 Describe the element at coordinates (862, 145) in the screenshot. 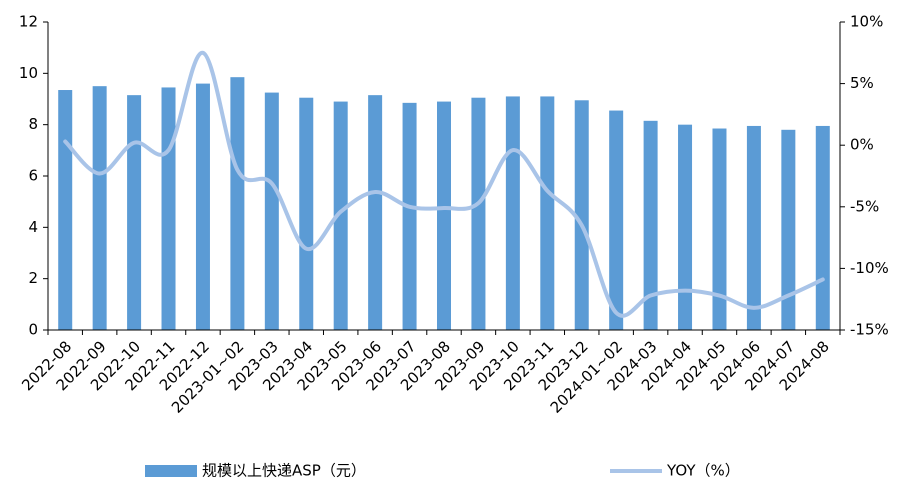

I see `y2-tick-label: 0%` at that location.